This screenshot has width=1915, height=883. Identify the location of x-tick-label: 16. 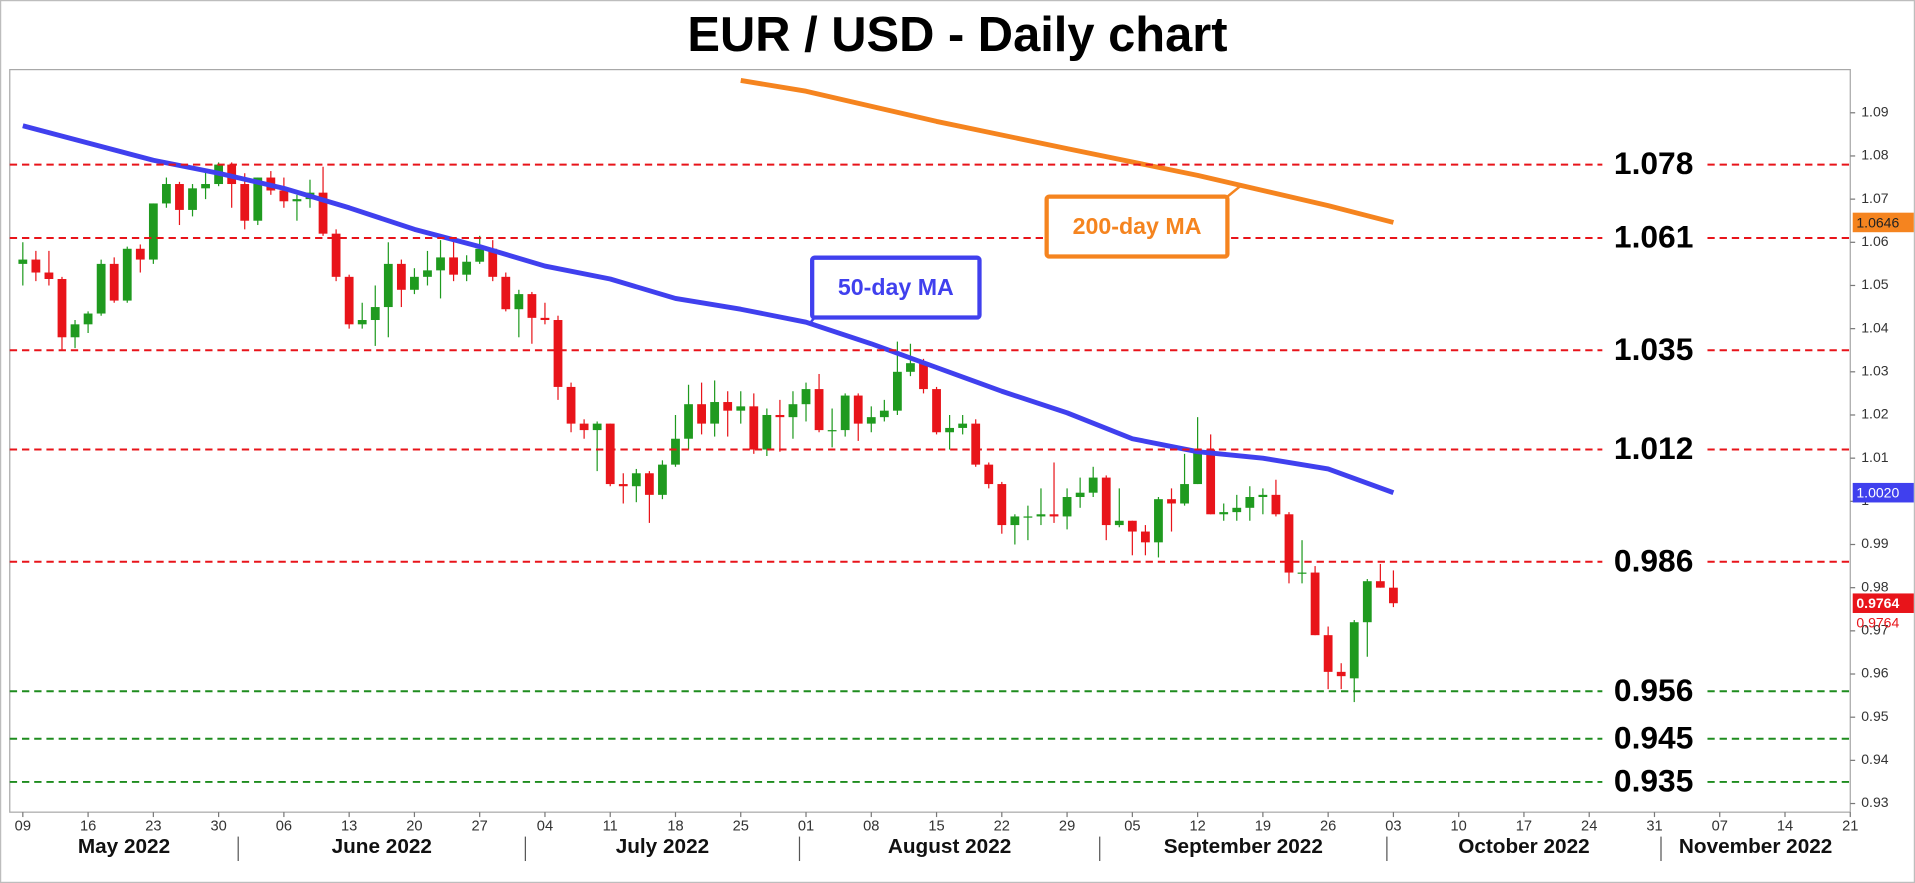
(88, 827).